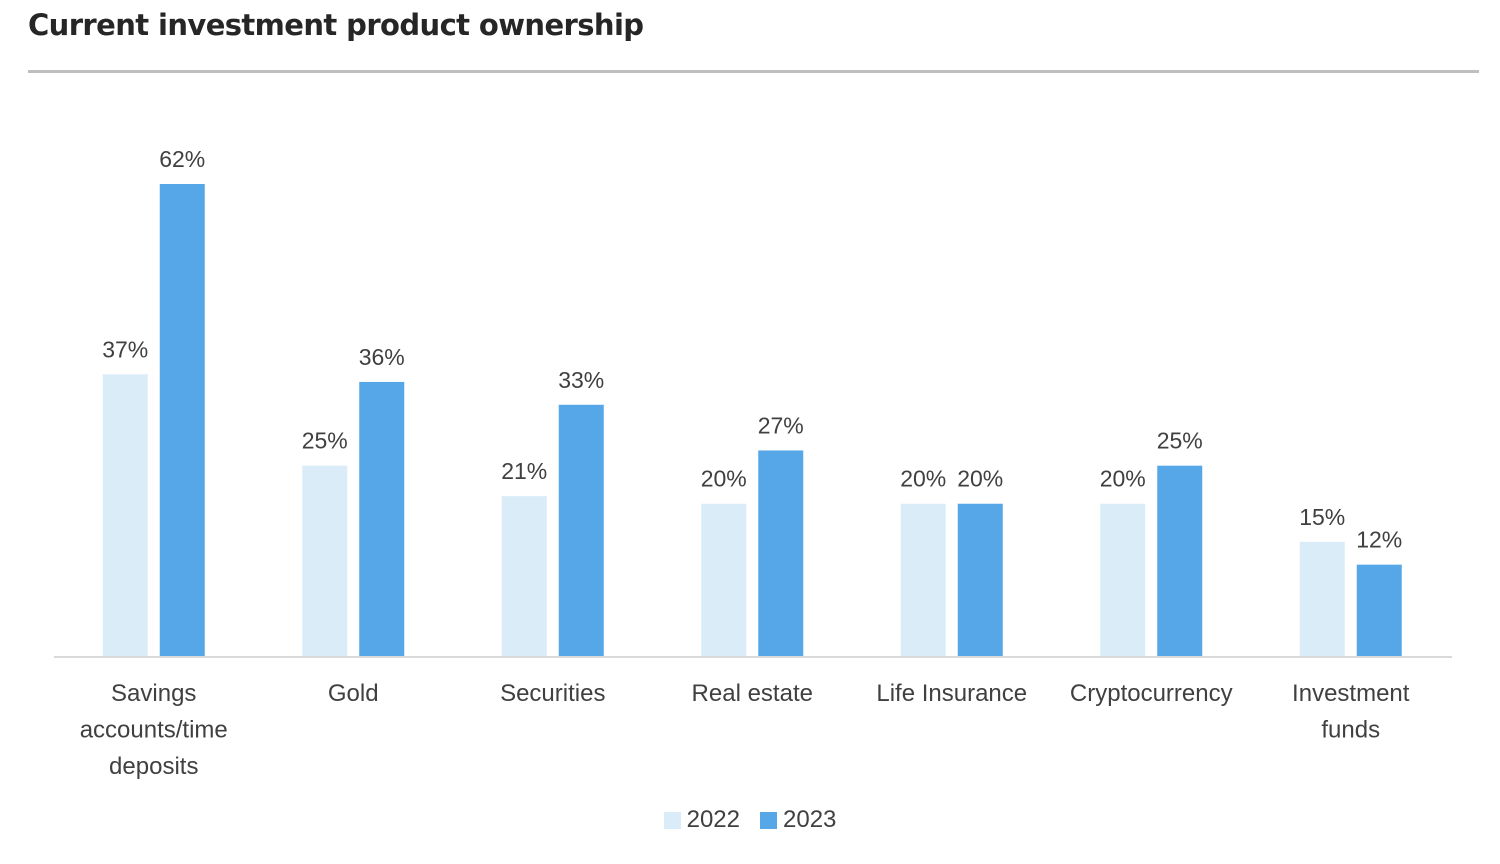 This screenshot has height=864, width=1500. Describe the element at coordinates (1379, 540) in the screenshot. I see `data-label-2023-6: 12%` at that location.